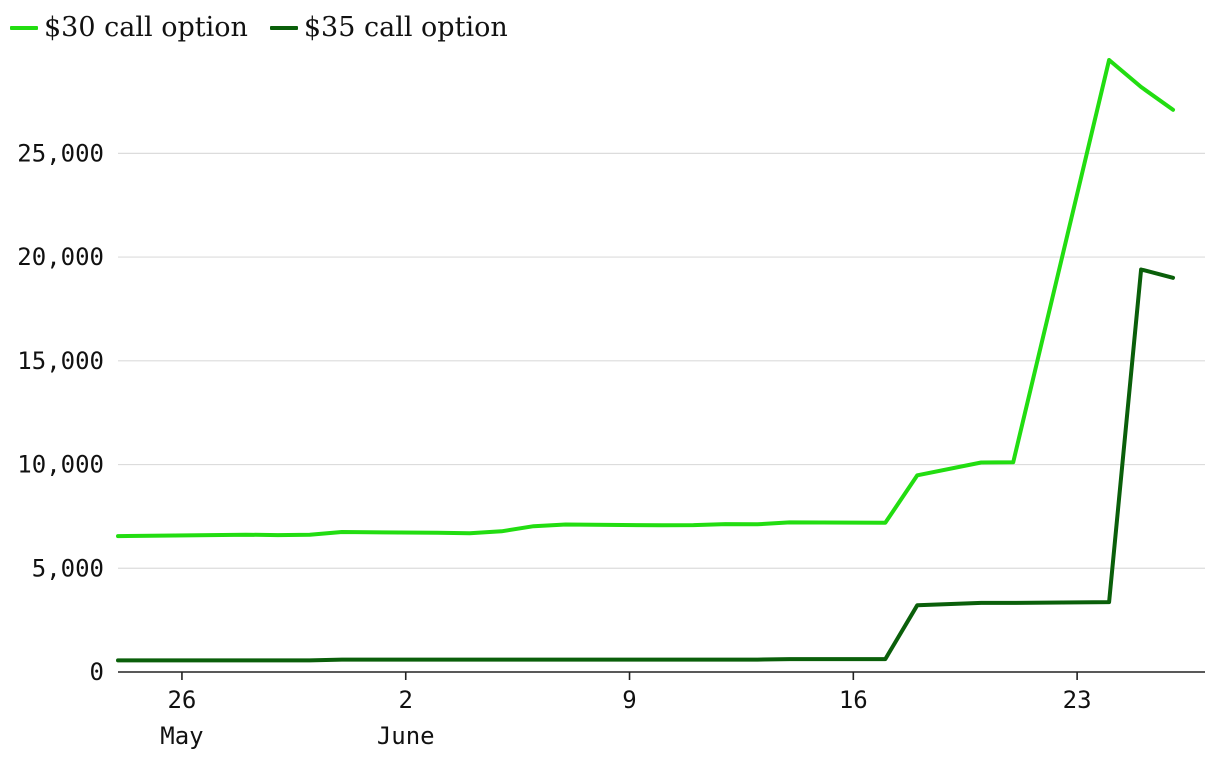  Describe the element at coordinates (283, 27) in the screenshot. I see `legend-swatch-35-call` at that location.